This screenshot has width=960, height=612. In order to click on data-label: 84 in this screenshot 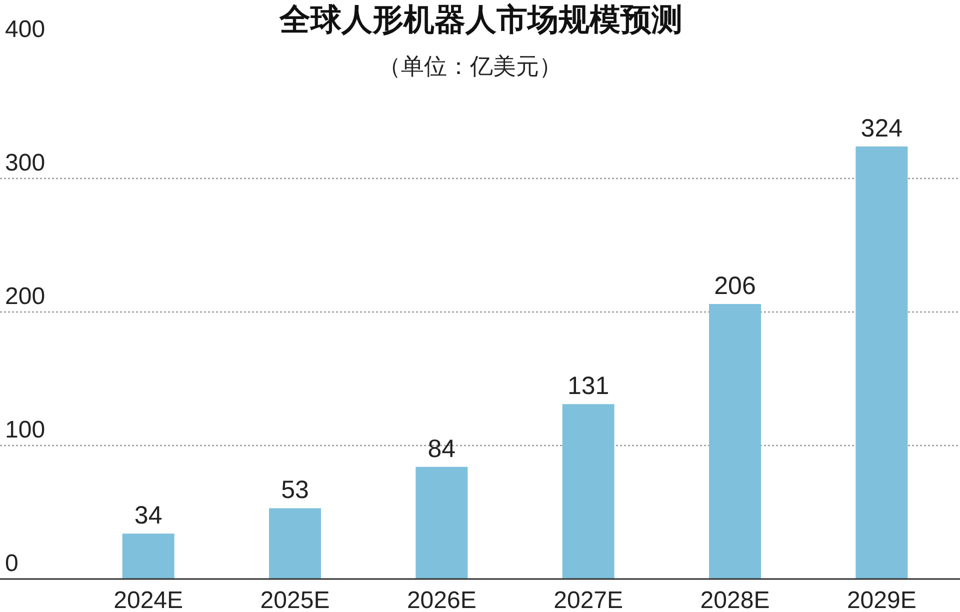, I will do `click(442, 448)`.